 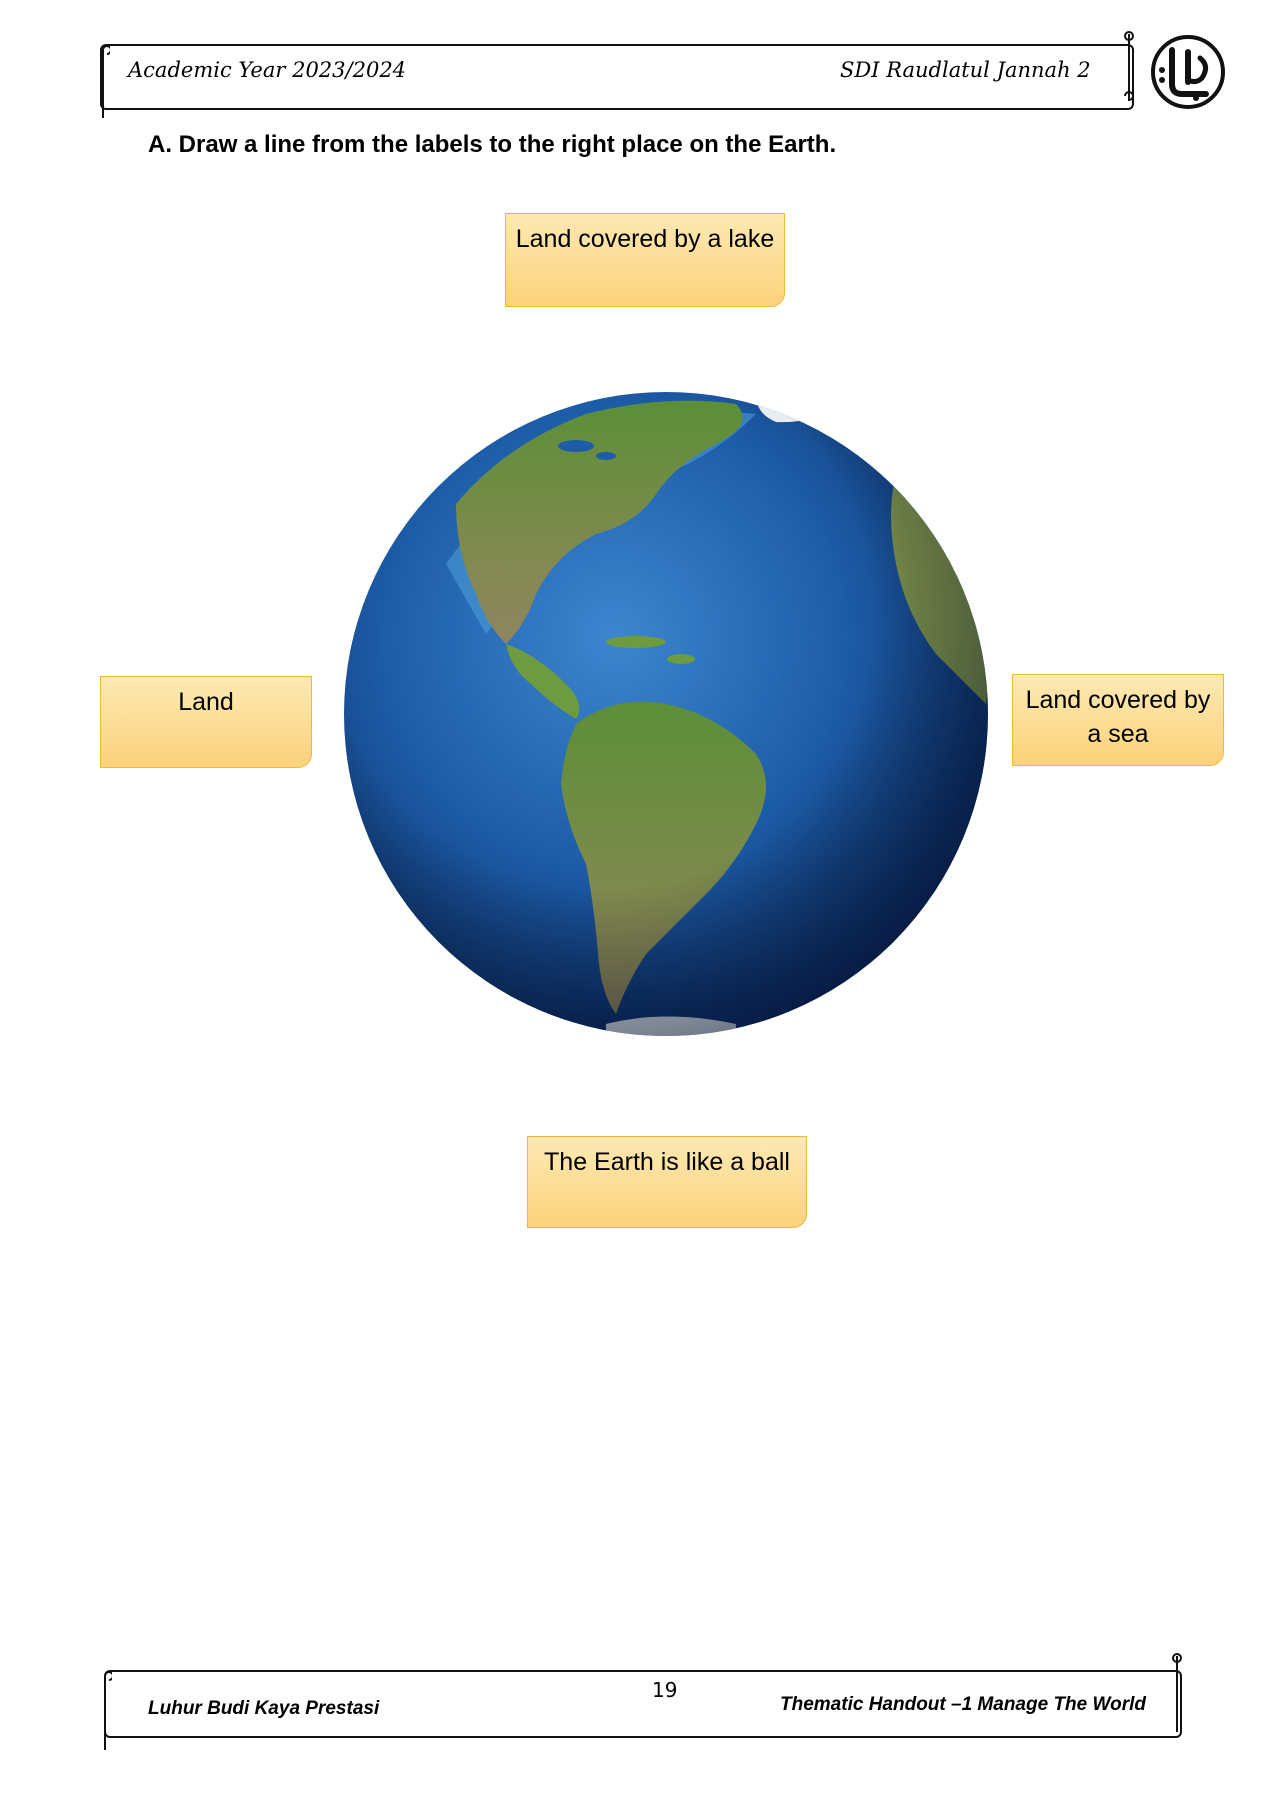 I want to click on footer-motto: Luhur Budi Kaya Prestasi, so click(x=264, y=1708).